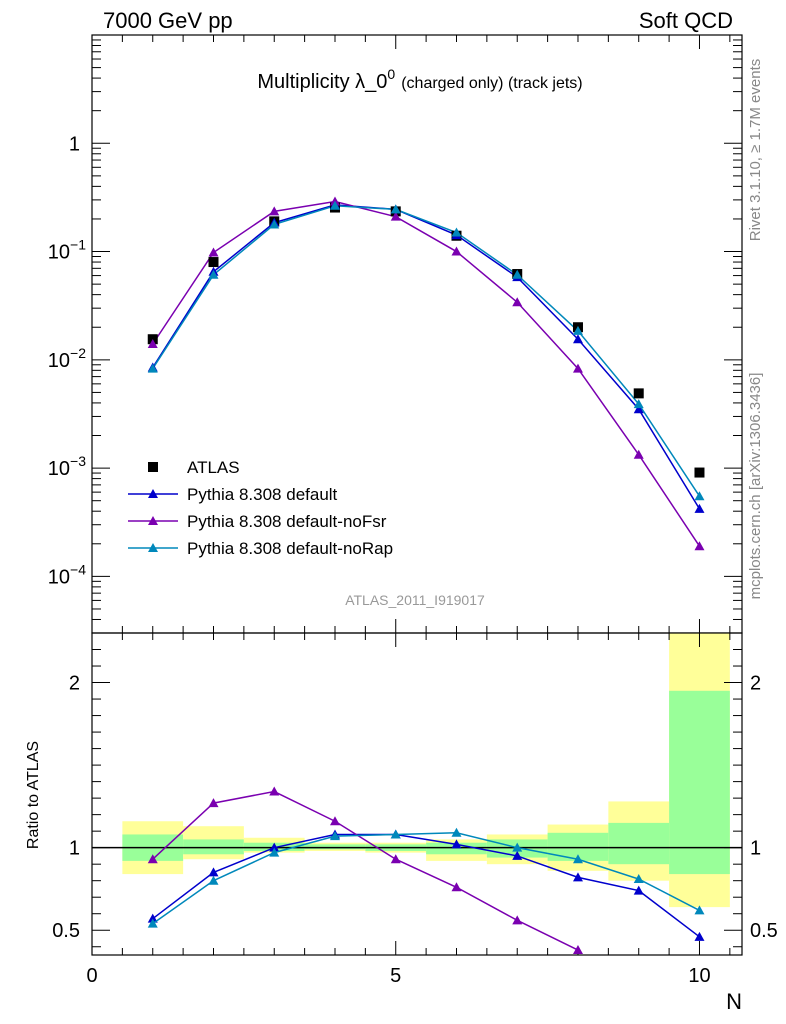 Image resolution: width=786 pixels, height=1024 pixels. I want to click on legend-label-data: ATLAS, so click(213, 467).